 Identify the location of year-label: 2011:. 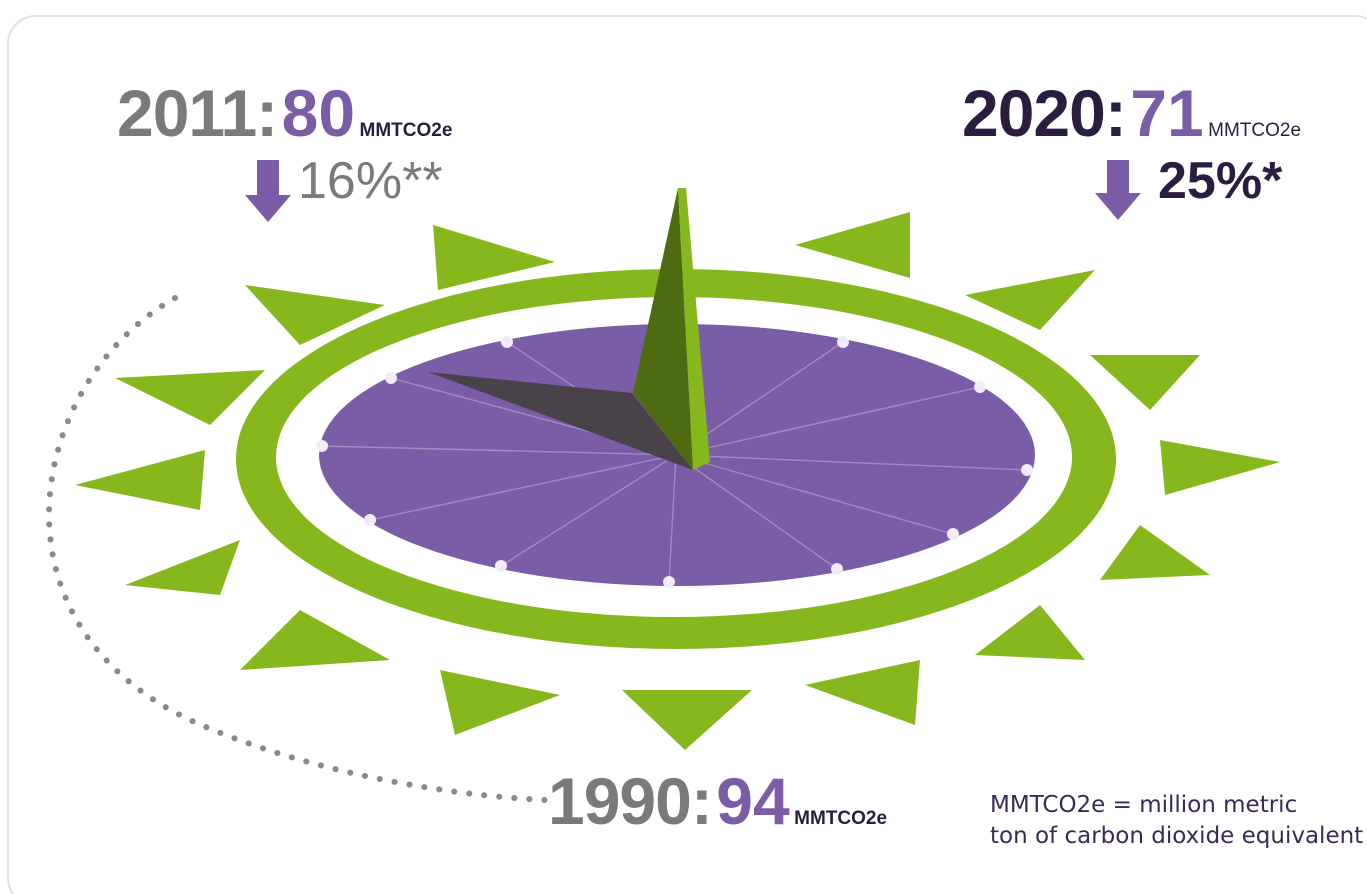
(197, 113).